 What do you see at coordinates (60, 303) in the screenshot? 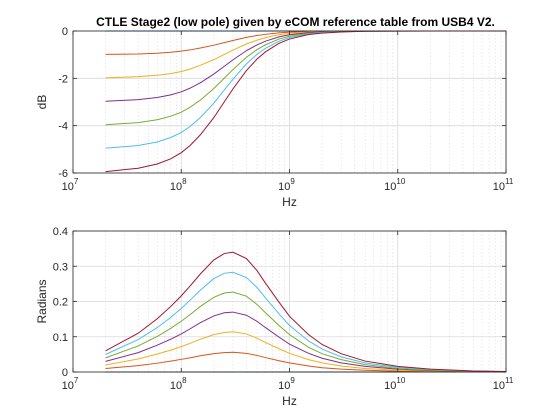
I see `y-tick-label: 0.2` at bounding box center [60, 303].